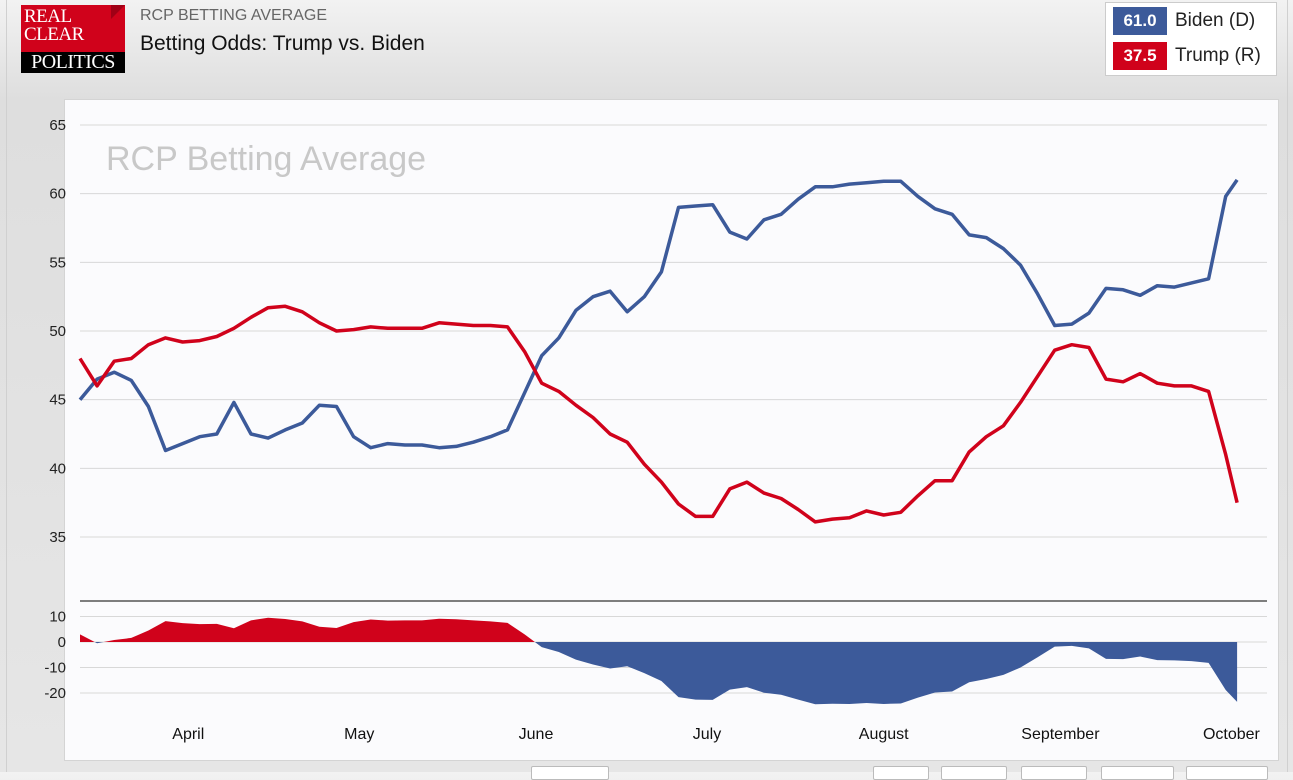 Image resolution: width=1293 pixels, height=780 pixels. I want to click on chart-watermark: RCP Betting Average, so click(266, 159).